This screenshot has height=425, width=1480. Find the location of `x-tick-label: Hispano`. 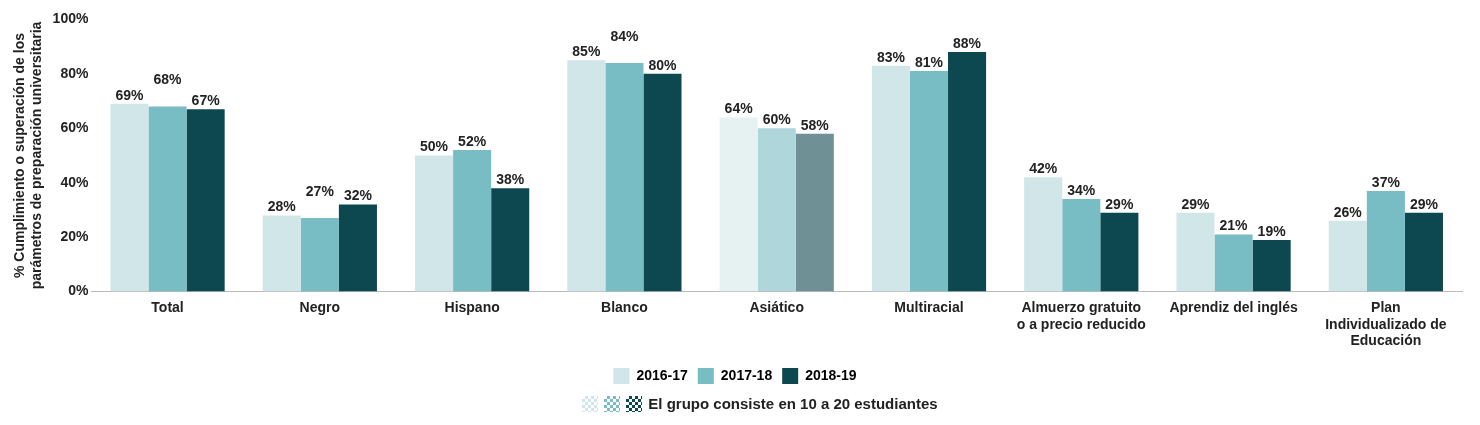

x-tick-label: Hispano is located at coordinates (472, 306).